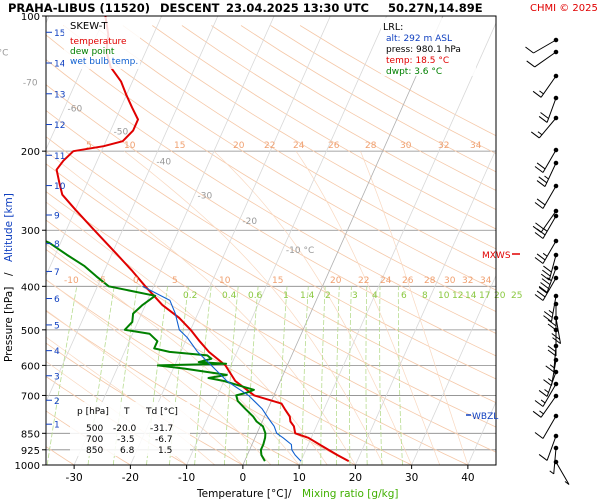 The width and height of the screenshot is (600, 500). Describe the element at coordinates (57, 273) in the screenshot. I see `altitude-tick-label: 7` at that location.